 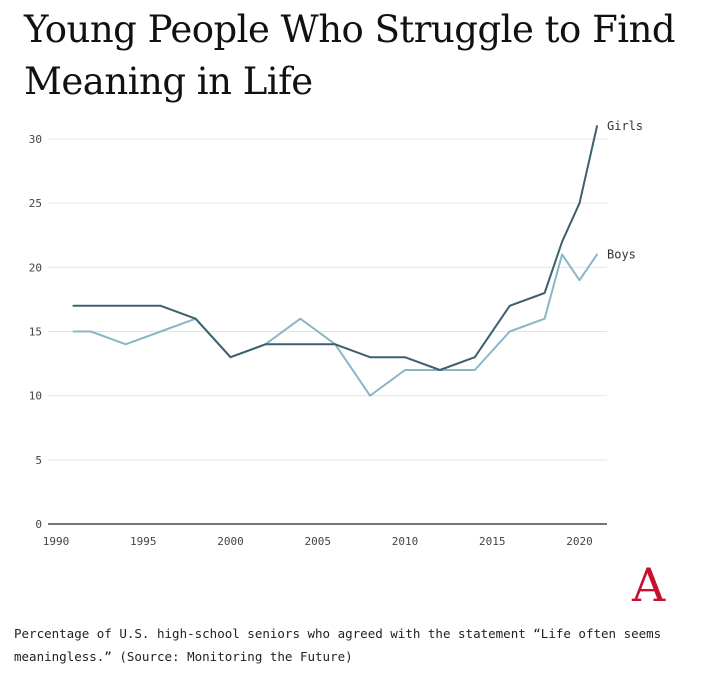 I want to click on y-tick-label-25: 25, so click(x=35, y=203).